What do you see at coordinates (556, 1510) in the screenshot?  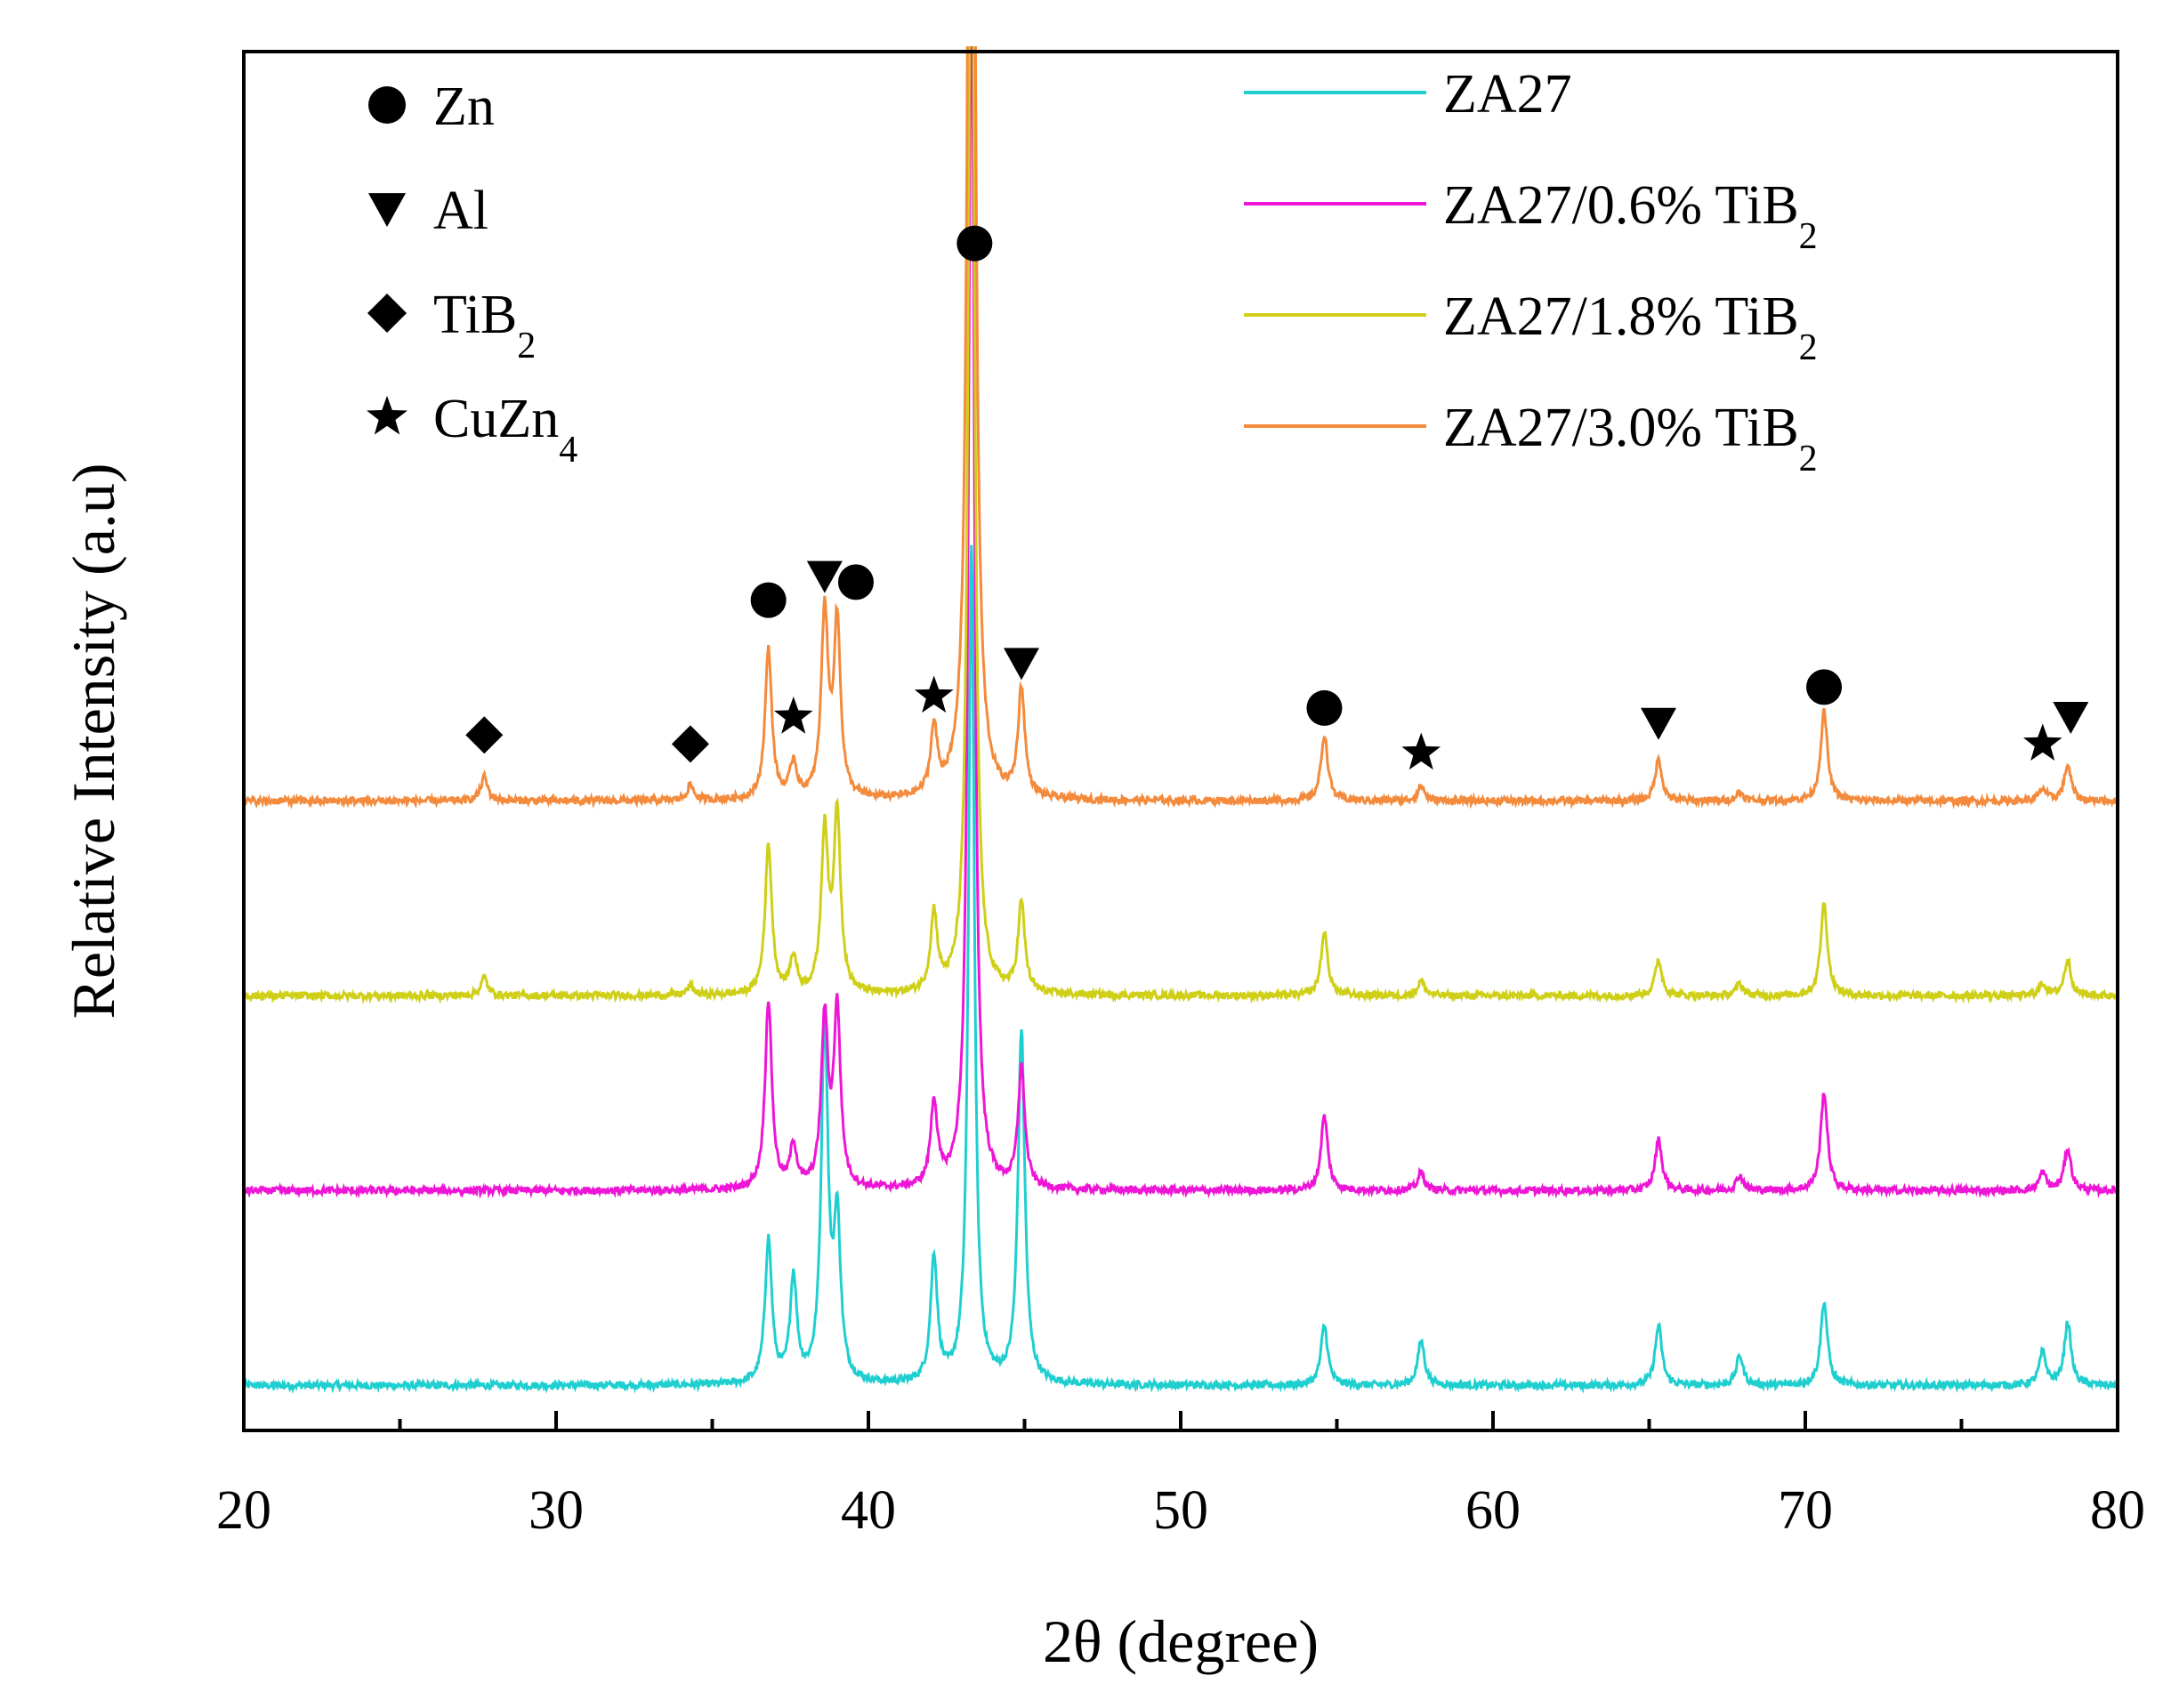 I see `x-tick-label: 30` at bounding box center [556, 1510].